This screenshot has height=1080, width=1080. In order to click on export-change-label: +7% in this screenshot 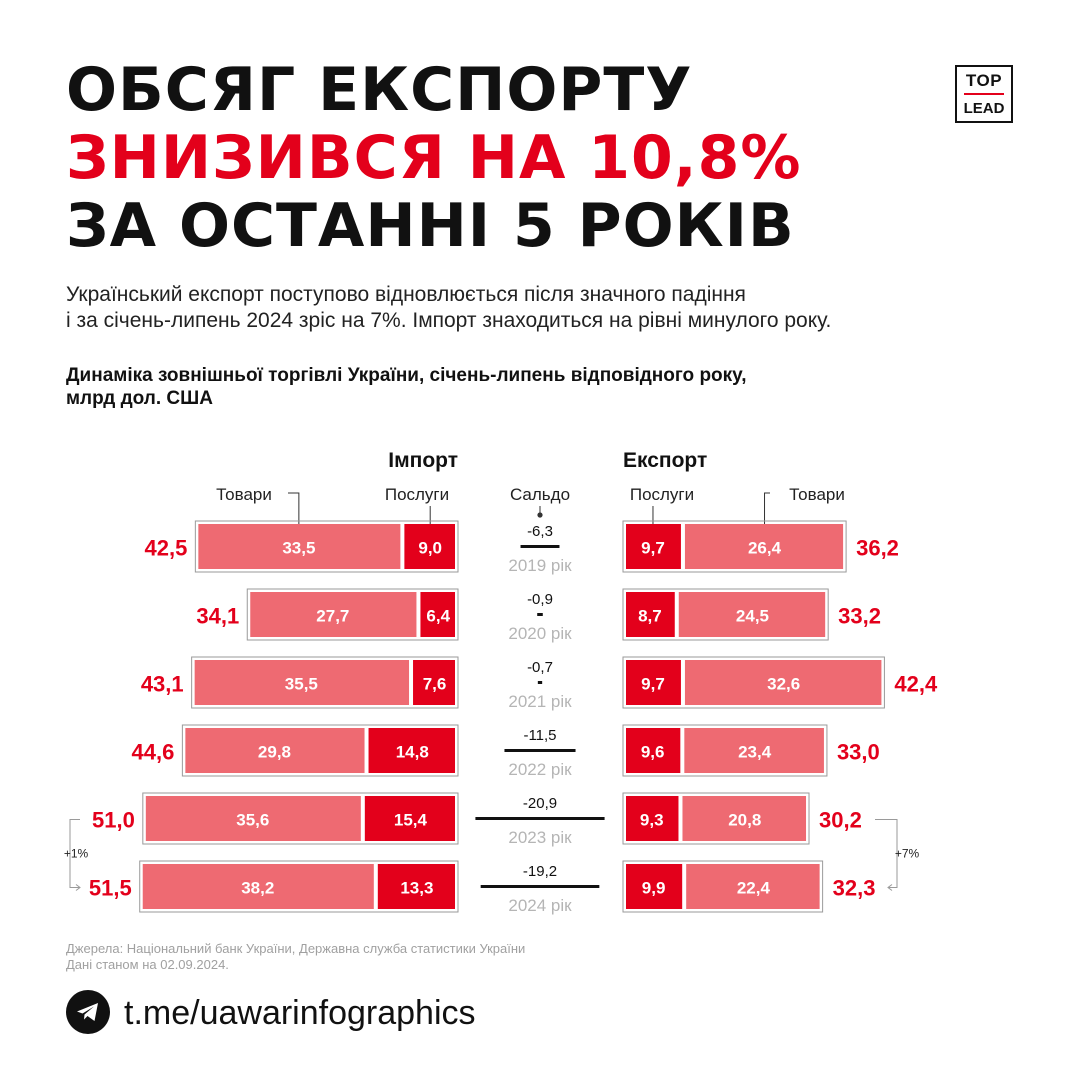, I will do `click(907, 854)`.